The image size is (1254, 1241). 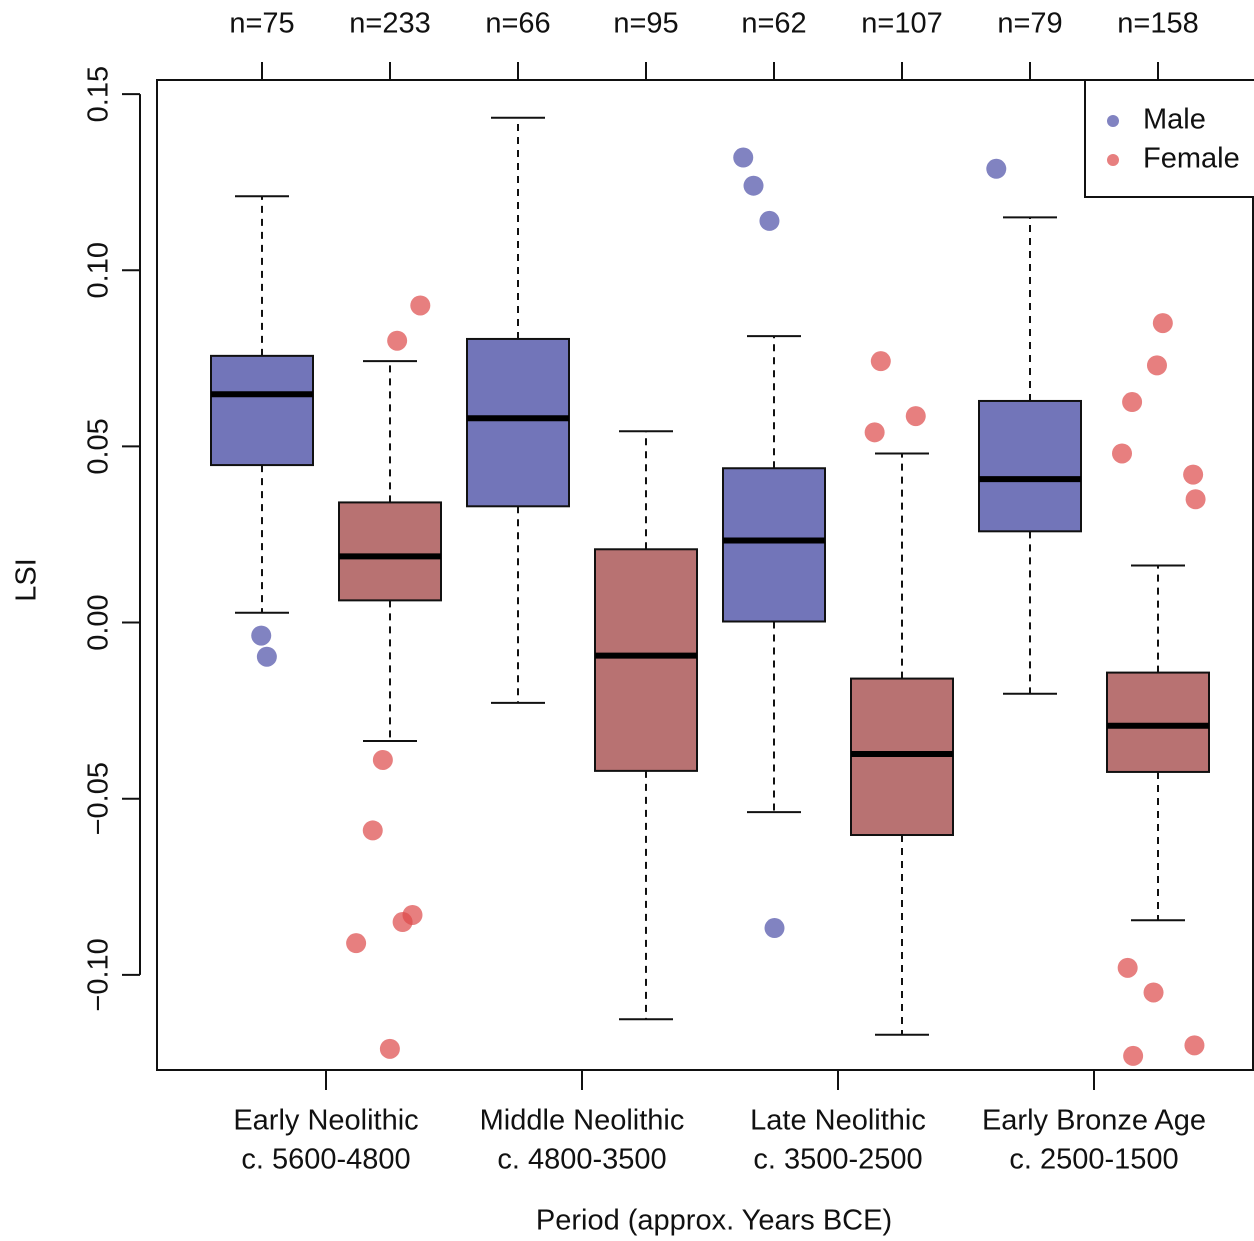 What do you see at coordinates (1169, 138) in the screenshot?
I see `legend-box` at bounding box center [1169, 138].